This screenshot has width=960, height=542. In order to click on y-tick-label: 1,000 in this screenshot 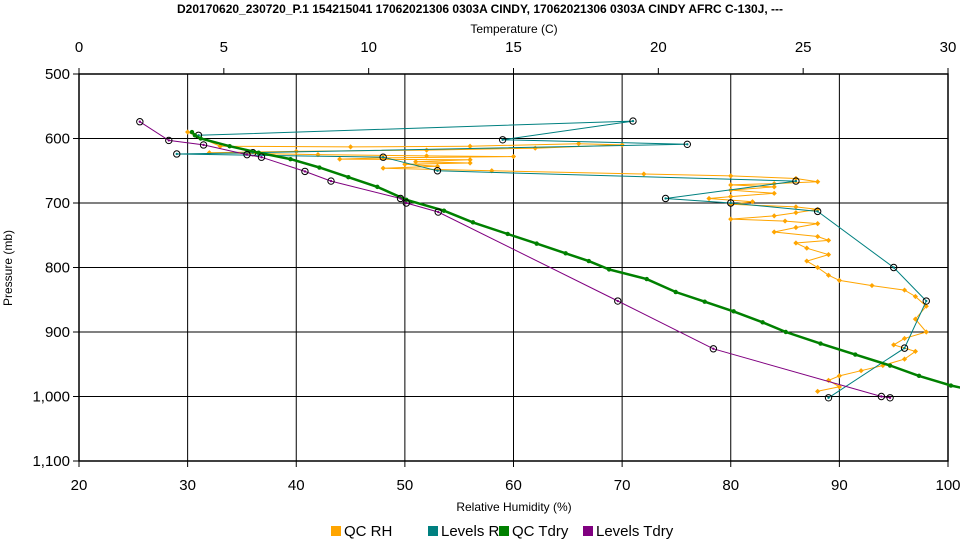, I will do `click(51, 397)`.